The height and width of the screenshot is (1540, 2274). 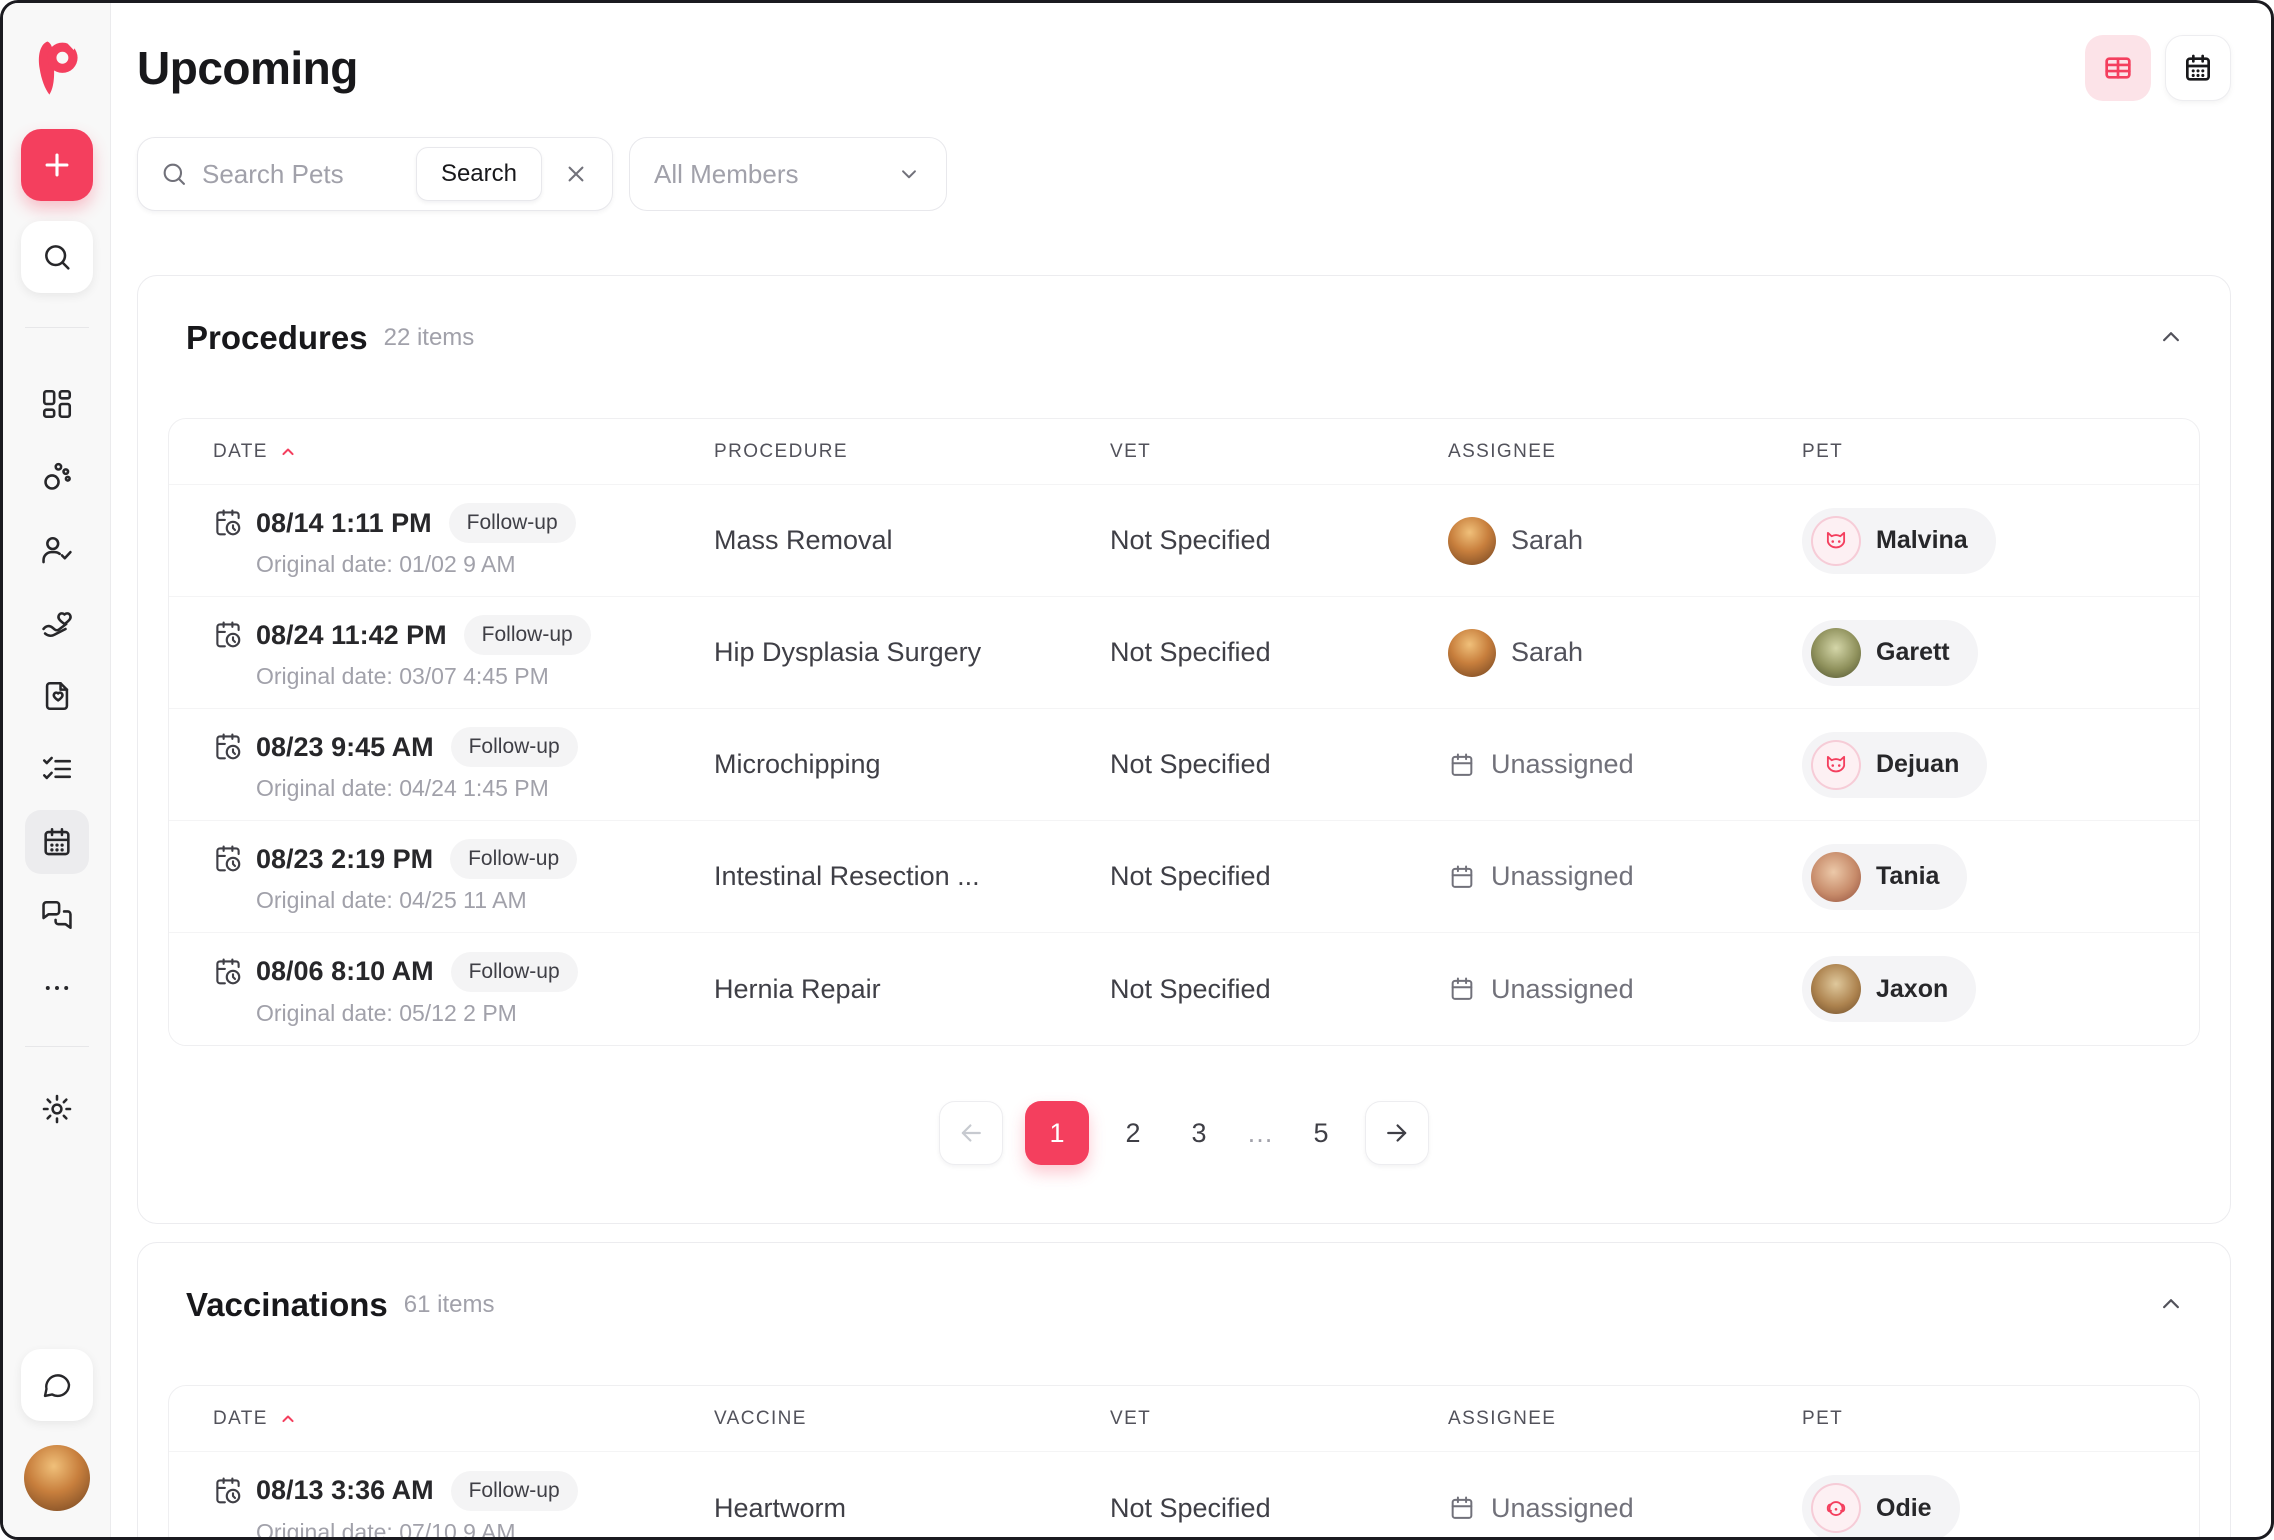 What do you see at coordinates (1184, 452) in the screenshot?
I see `table-header: DATE PROCEDURE VET ASSIGNEE PET` at bounding box center [1184, 452].